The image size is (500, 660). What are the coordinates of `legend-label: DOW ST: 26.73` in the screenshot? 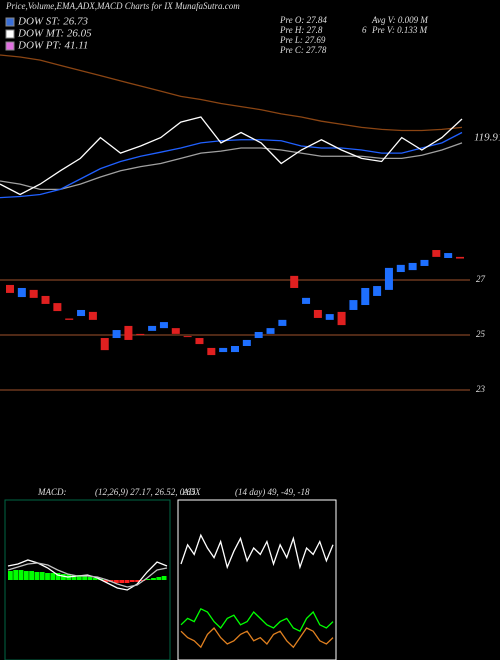 It's located at (52, 22).